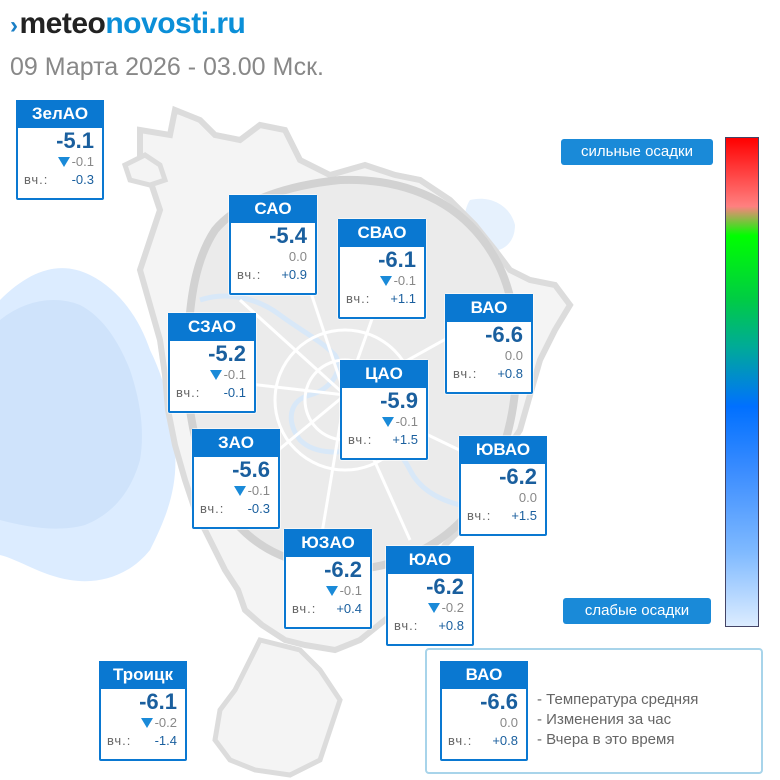  Describe the element at coordinates (211, 392) in the screenshot. I see `district-yesterday: вч.: -0.1` at that location.